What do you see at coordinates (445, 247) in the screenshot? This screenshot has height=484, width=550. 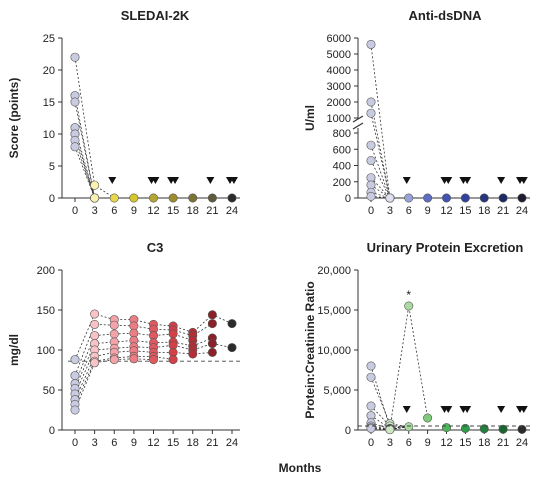 I see `chart-title: Urinary Protein Excretion` at bounding box center [445, 247].